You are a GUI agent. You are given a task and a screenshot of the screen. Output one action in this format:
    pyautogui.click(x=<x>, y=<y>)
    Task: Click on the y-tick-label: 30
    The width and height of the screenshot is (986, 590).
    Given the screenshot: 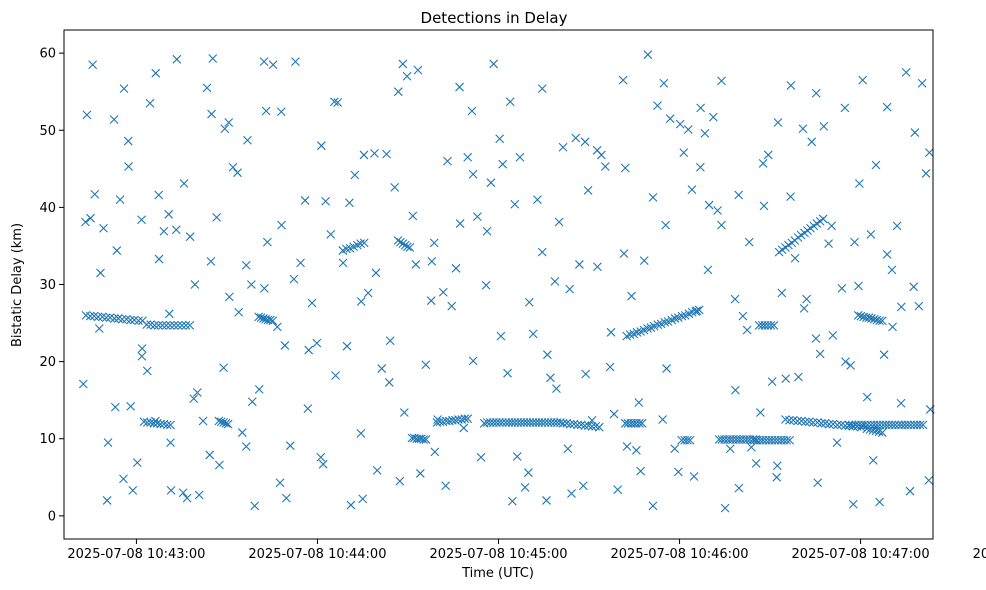 What is the action you would take?
    pyautogui.click(x=47, y=285)
    